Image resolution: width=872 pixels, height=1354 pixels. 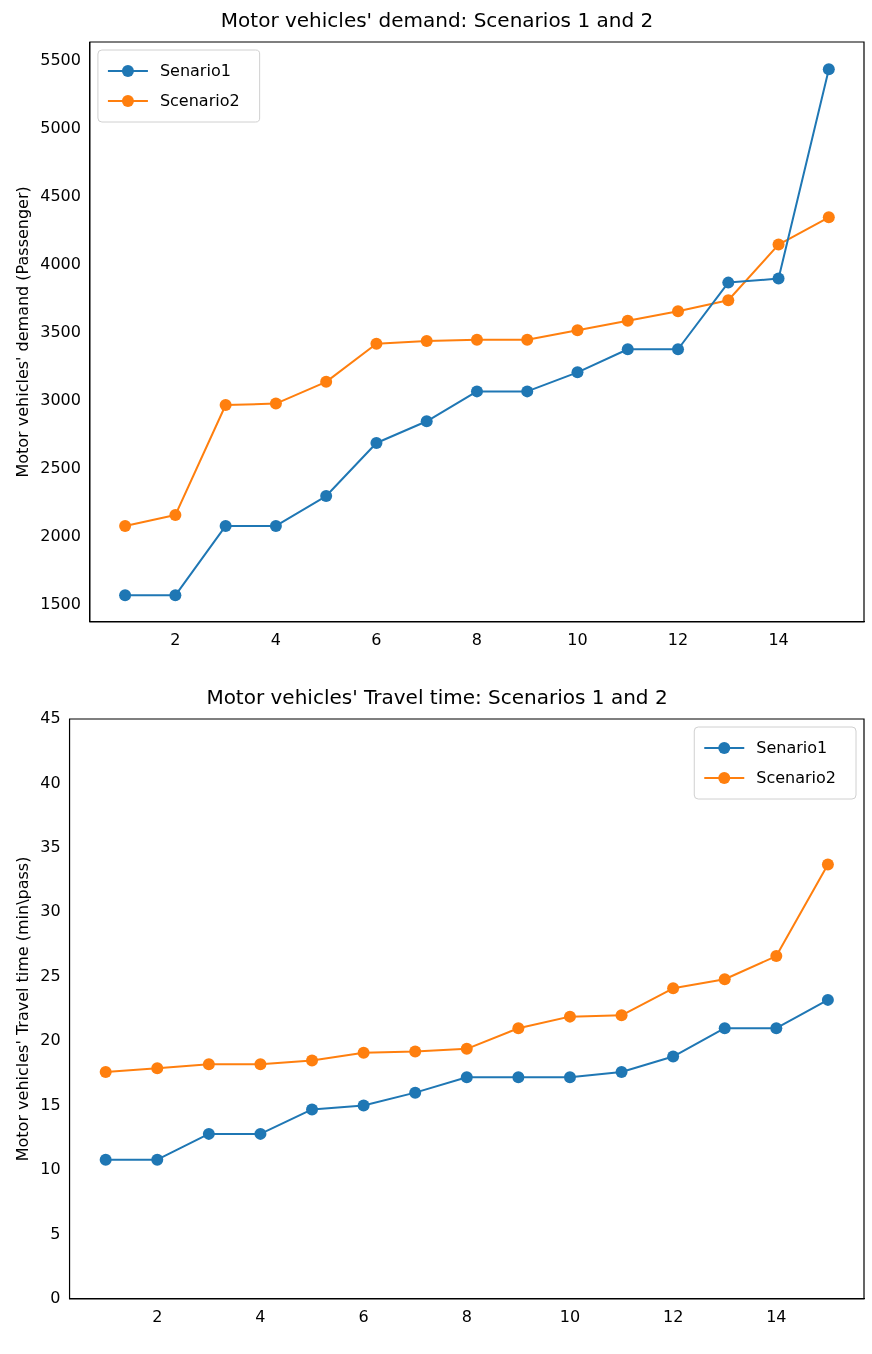 What do you see at coordinates (50, 911) in the screenshot?
I see `y-tick-label: 30` at bounding box center [50, 911].